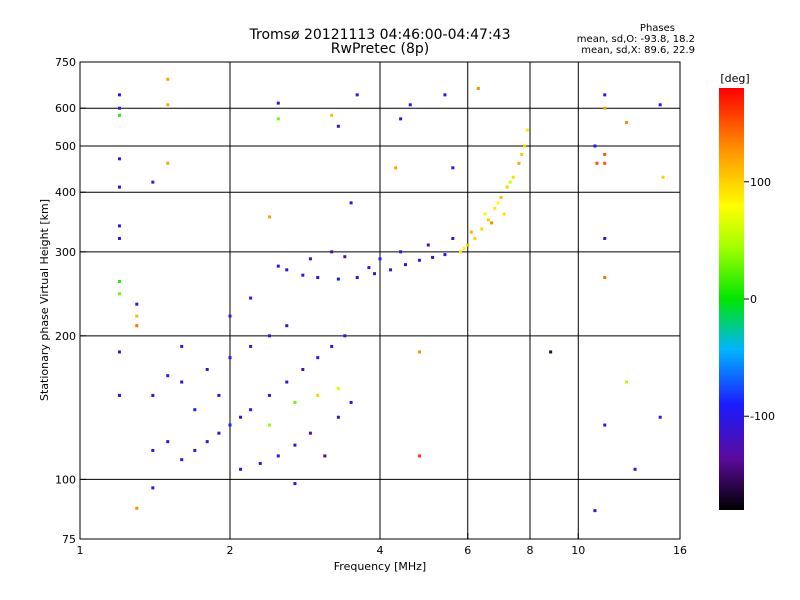 This screenshot has height=600, width=800. What do you see at coordinates (762, 416) in the screenshot?
I see `colorbar-tick-label: -100` at bounding box center [762, 416].